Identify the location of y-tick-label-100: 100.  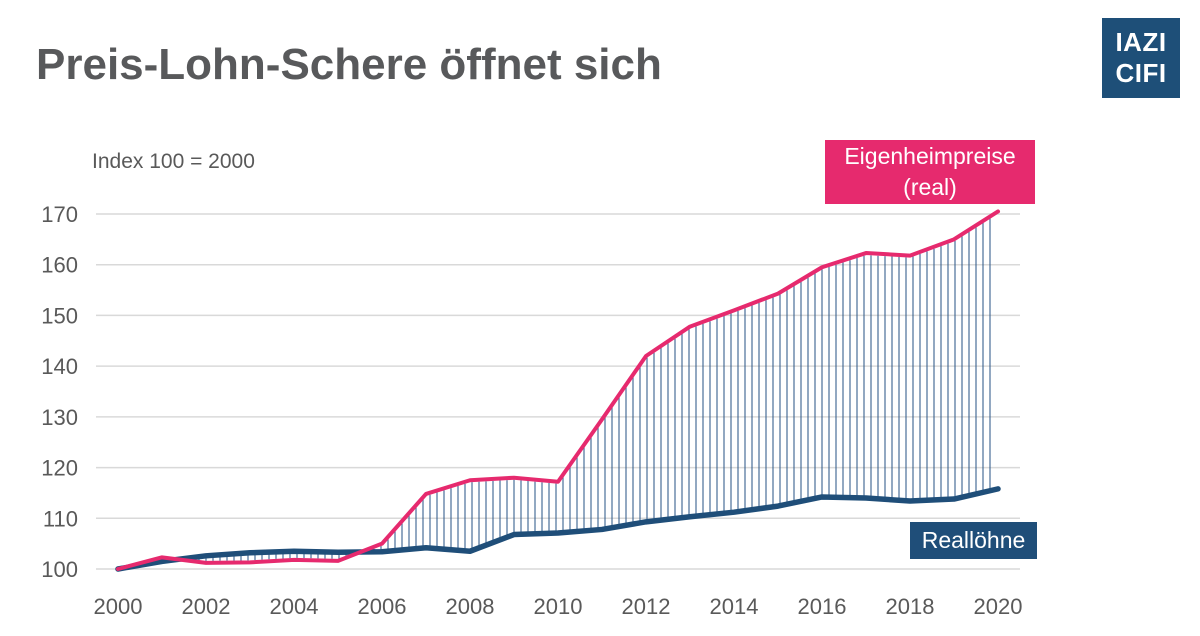
(59, 569).